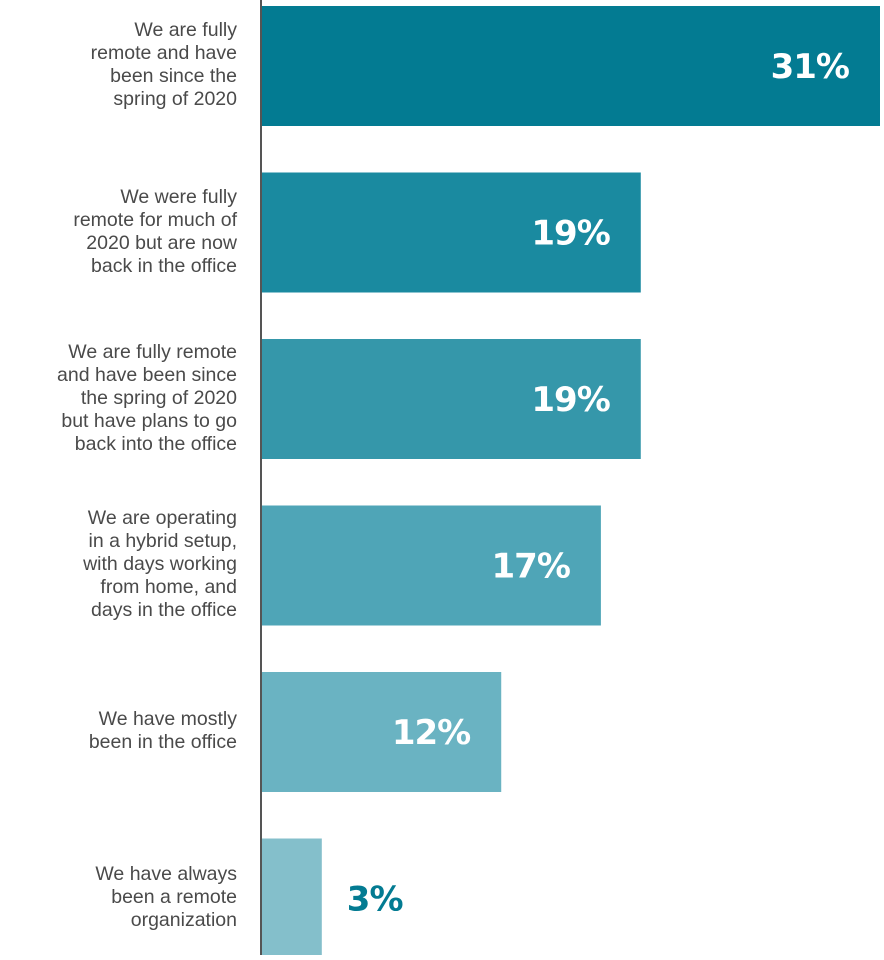  What do you see at coordinates (431, 733) in the screenshot?
I see `bar-value-label: 12%` at bounding box center [431, 733].